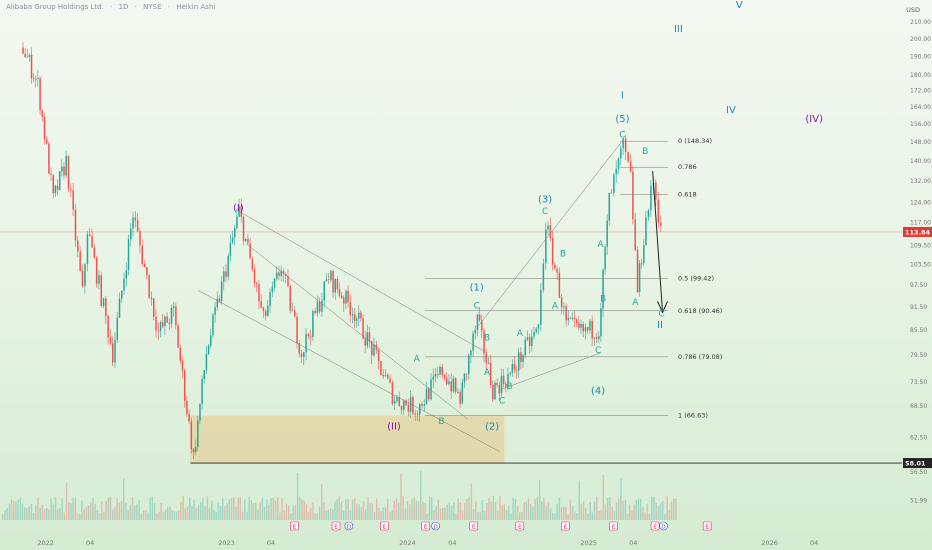 The image size is (932, 550). Describe the element at coordinates (645, 152) in the screenshot. I see `wave-label: B` at that location.